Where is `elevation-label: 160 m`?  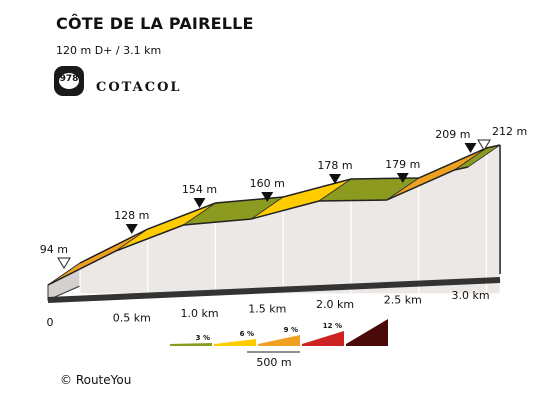 elevation-label: 160 m is located at coordinates (267, 183).